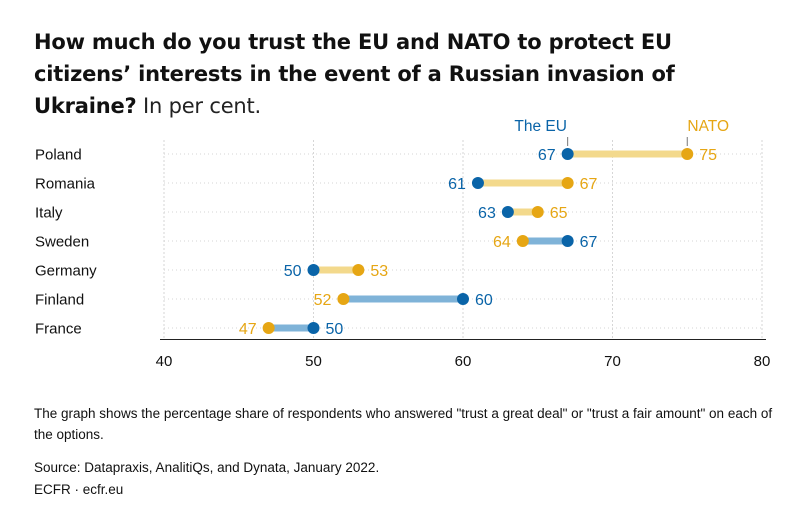  Describe the element at coordinates (540, 126) in the screenshot. I see `legend-eu: The EU` at that location.